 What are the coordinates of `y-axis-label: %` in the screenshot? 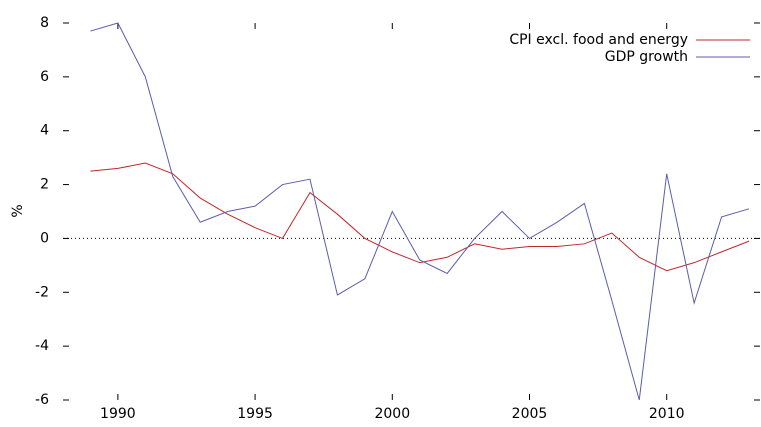 It's located at (18, 210).